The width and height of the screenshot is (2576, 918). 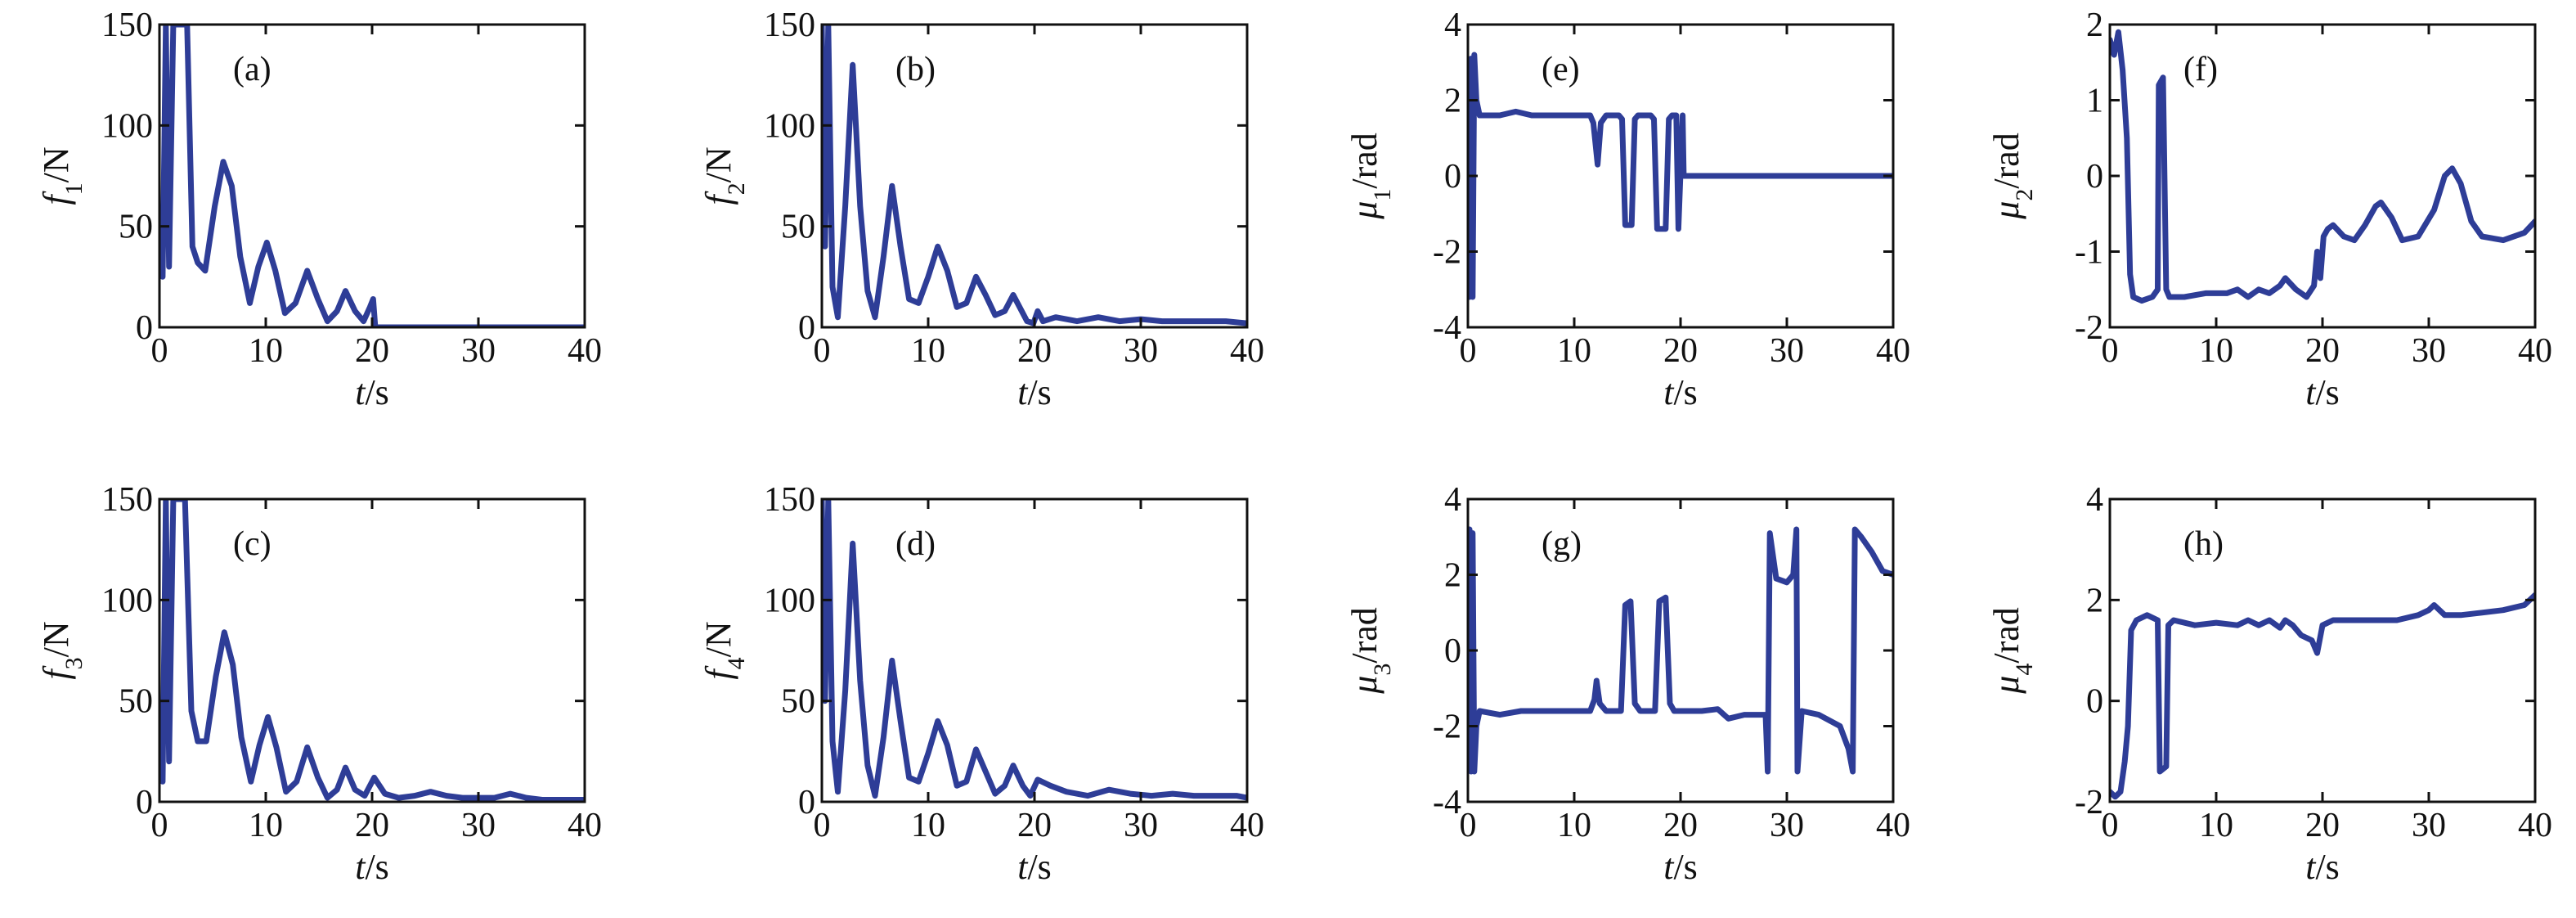 What do you see at coordinates (1681, 176) in the screenshot?
I see `series-line-e` at bounding box center [1681, 176].